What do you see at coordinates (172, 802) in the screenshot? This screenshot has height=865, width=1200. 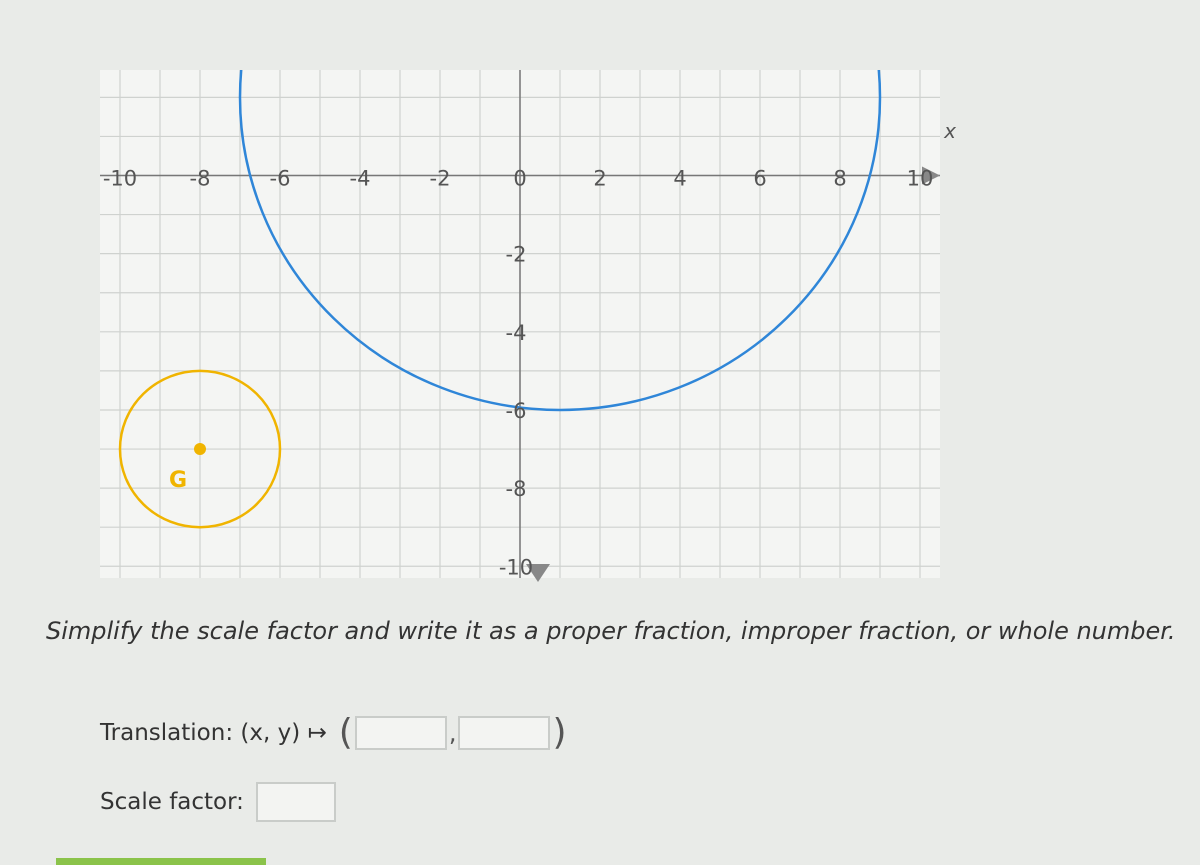 I see `scale-factor-label: Scale factor:` at bounding box center [172, 802].